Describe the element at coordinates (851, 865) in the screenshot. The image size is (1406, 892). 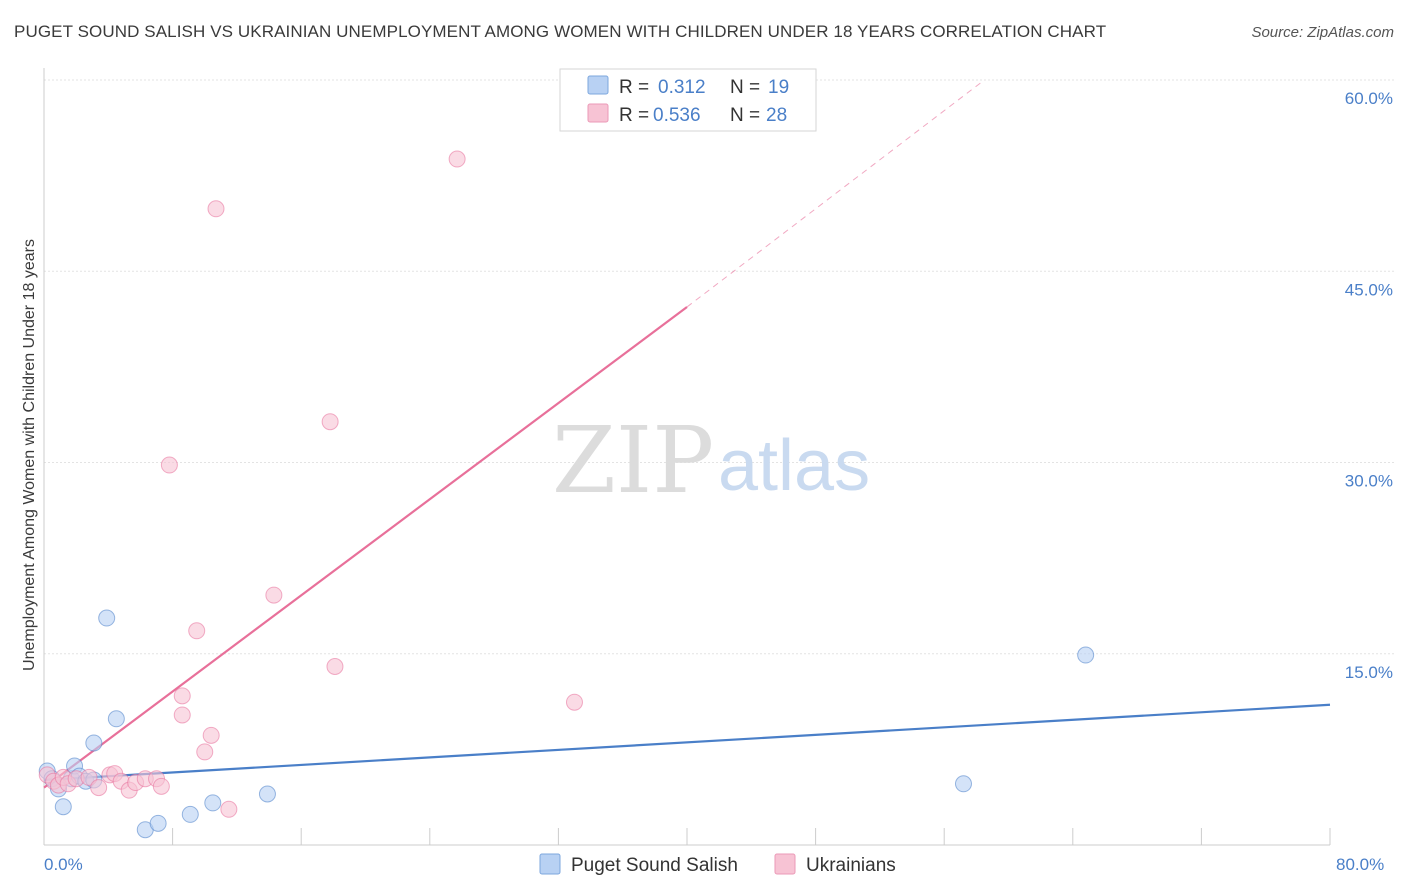
I see `series-legend-label-2: Ukrainians` at that location.